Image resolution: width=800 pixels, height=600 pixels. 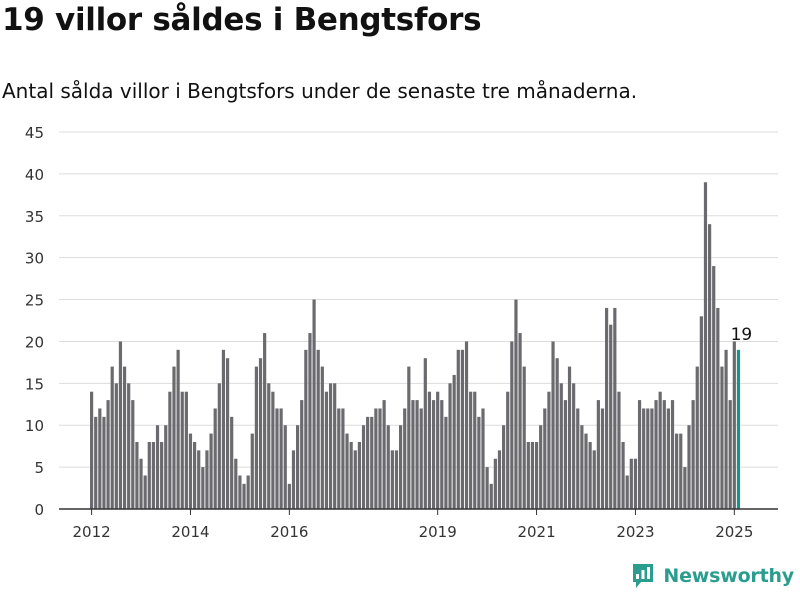 What do you see at coordinates (190, 532) in the screenshot?
I see `x-tick-label: 2014` at bounding box center [190, 532].